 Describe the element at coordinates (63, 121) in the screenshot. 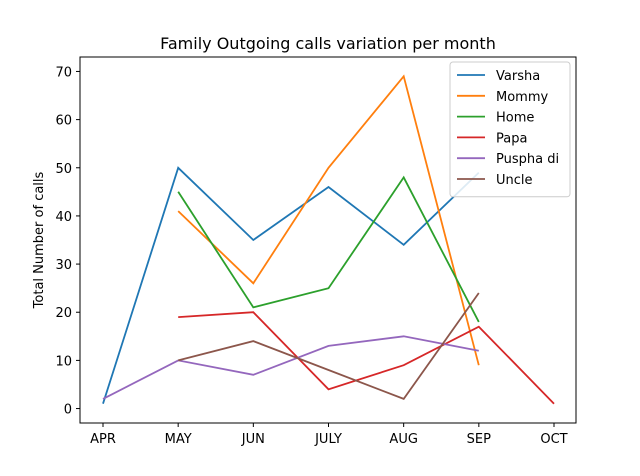

I see `y-tick-label-60: 60` at that location.